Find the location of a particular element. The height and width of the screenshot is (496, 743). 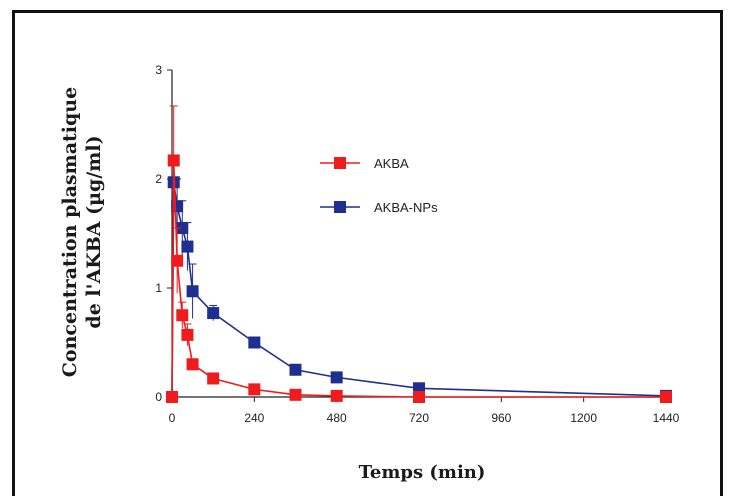

y-tick-label: 2 is located at coordinates (158, 179).